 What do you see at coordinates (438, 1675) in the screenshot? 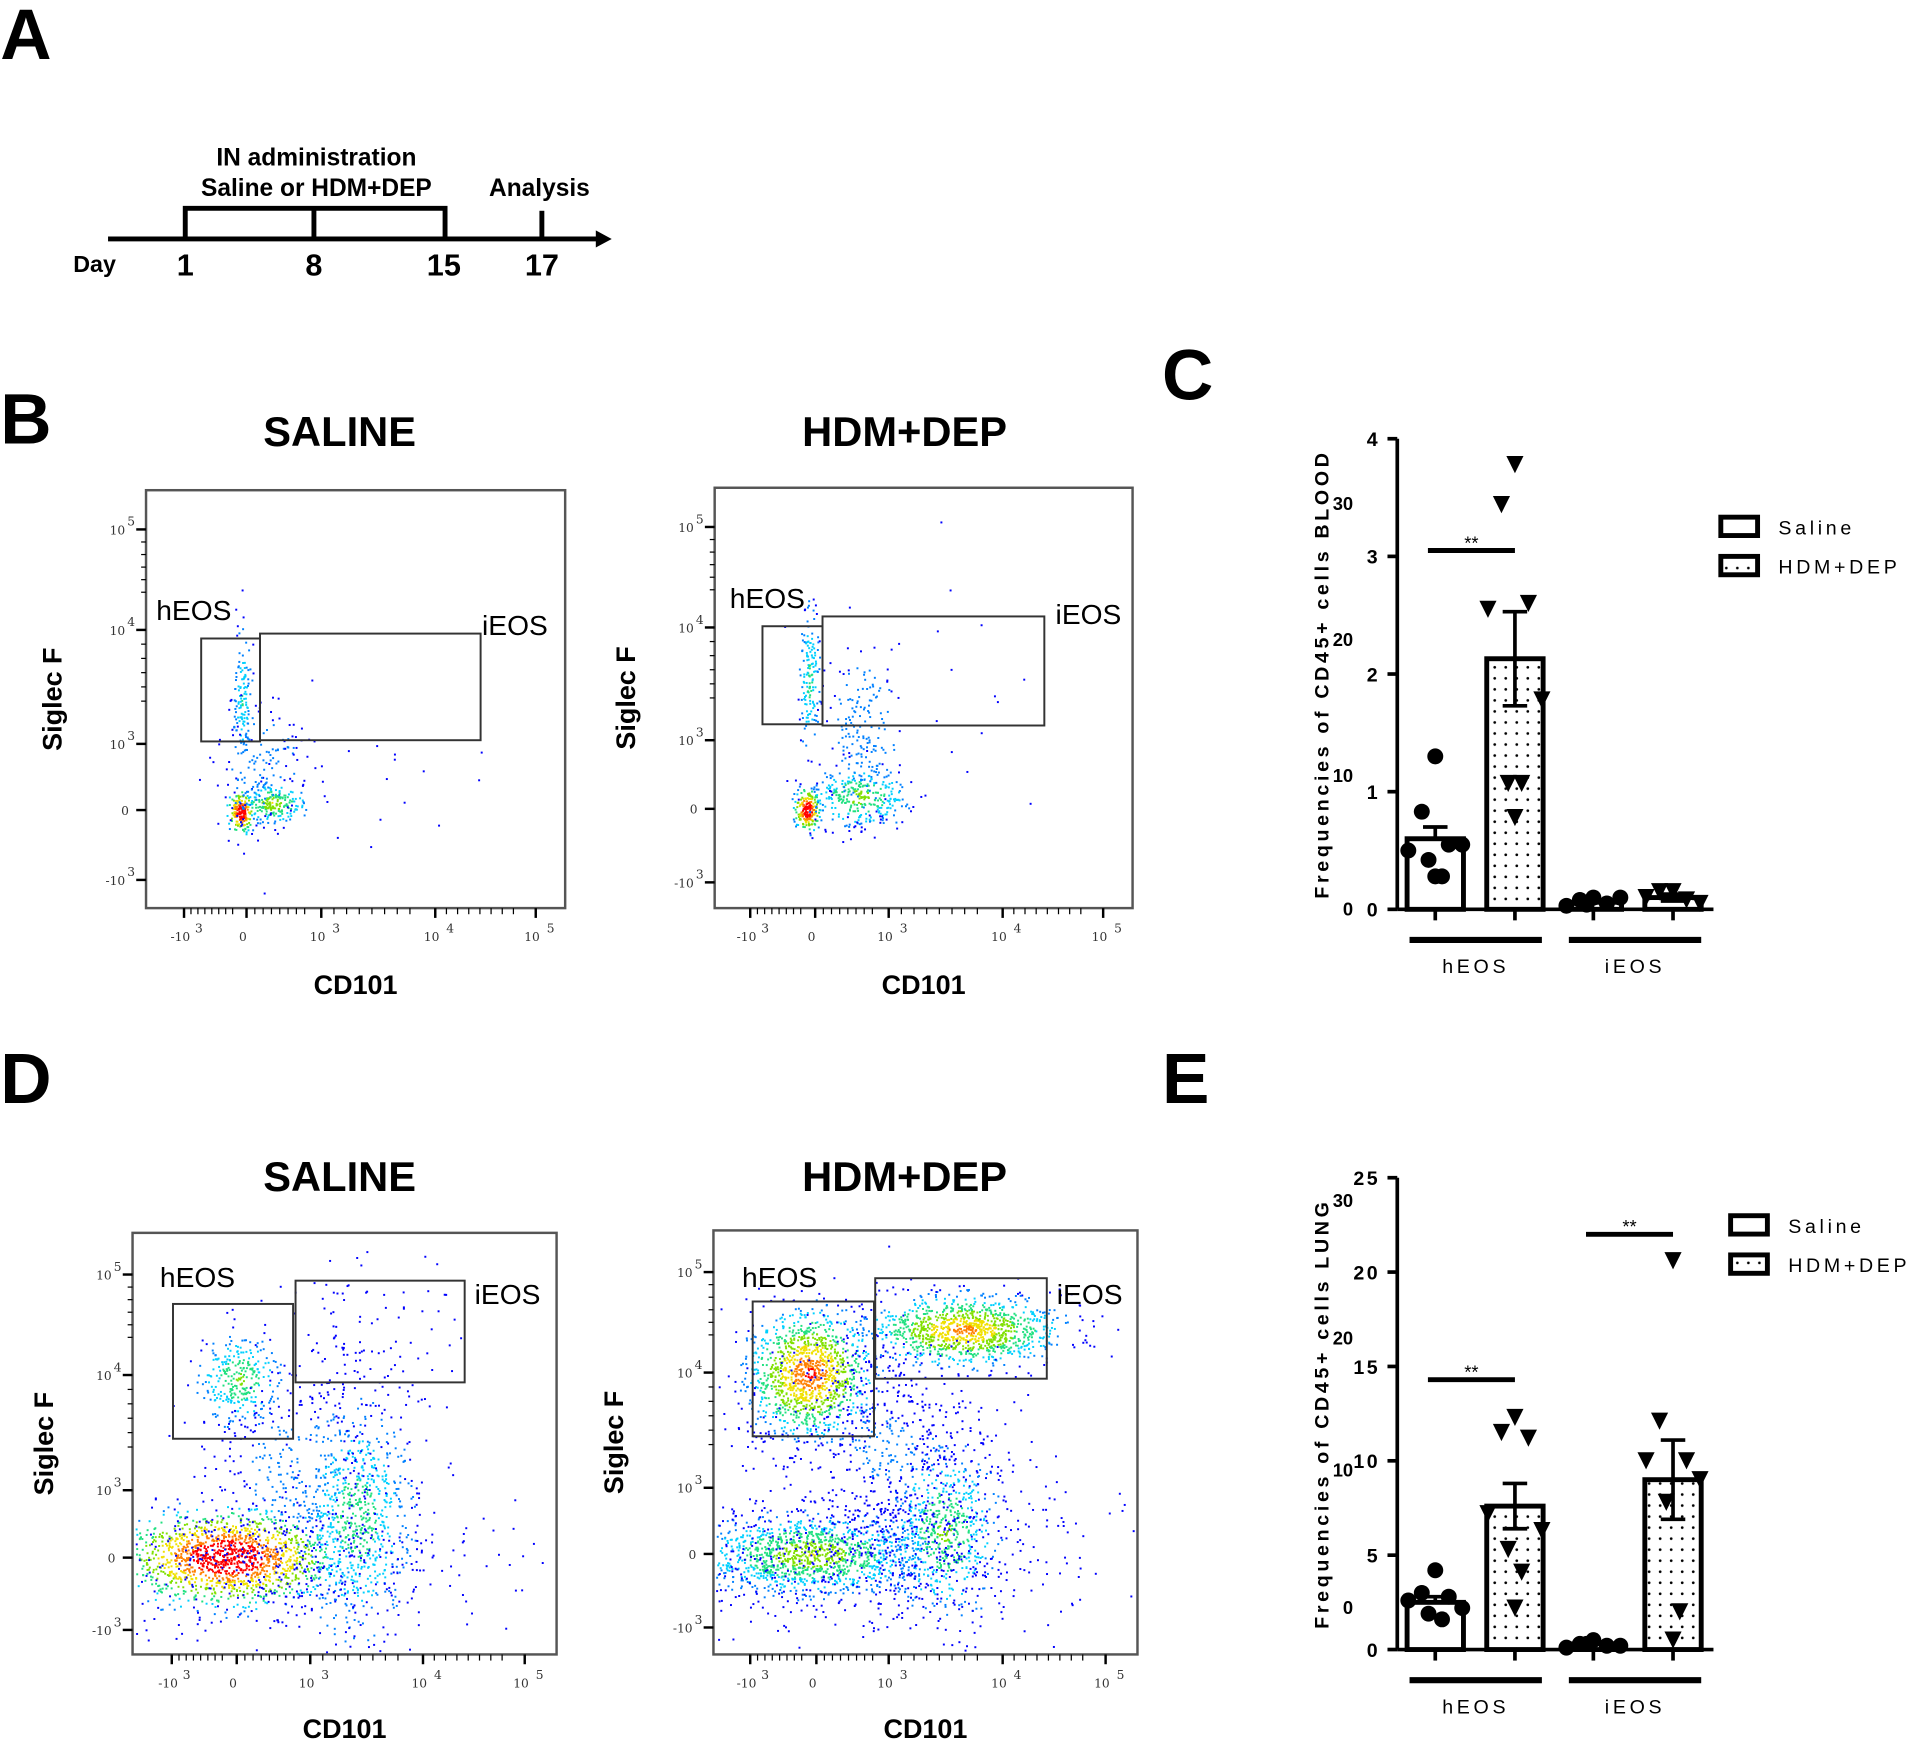
I see `x-tick-exponent: 4` at bounding box center [438, 1675].